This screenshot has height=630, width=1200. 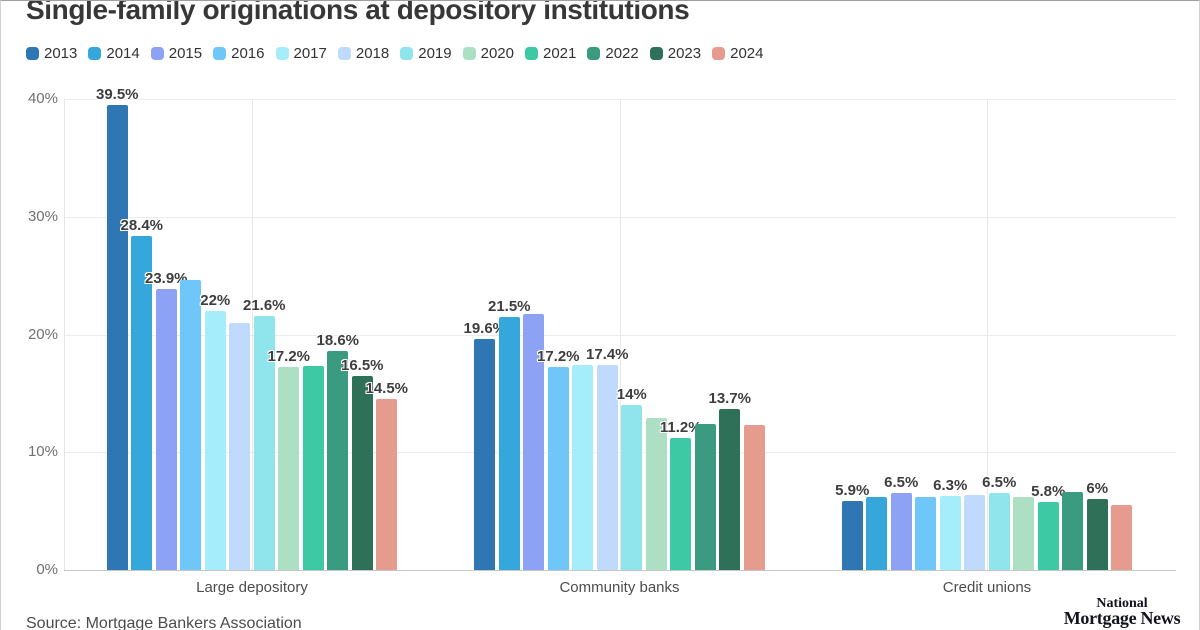 What do you see at coordinates (42, 216) in the screenshot?
I see `y-tick-label-30: 30%` at bounding box center [42, 216].